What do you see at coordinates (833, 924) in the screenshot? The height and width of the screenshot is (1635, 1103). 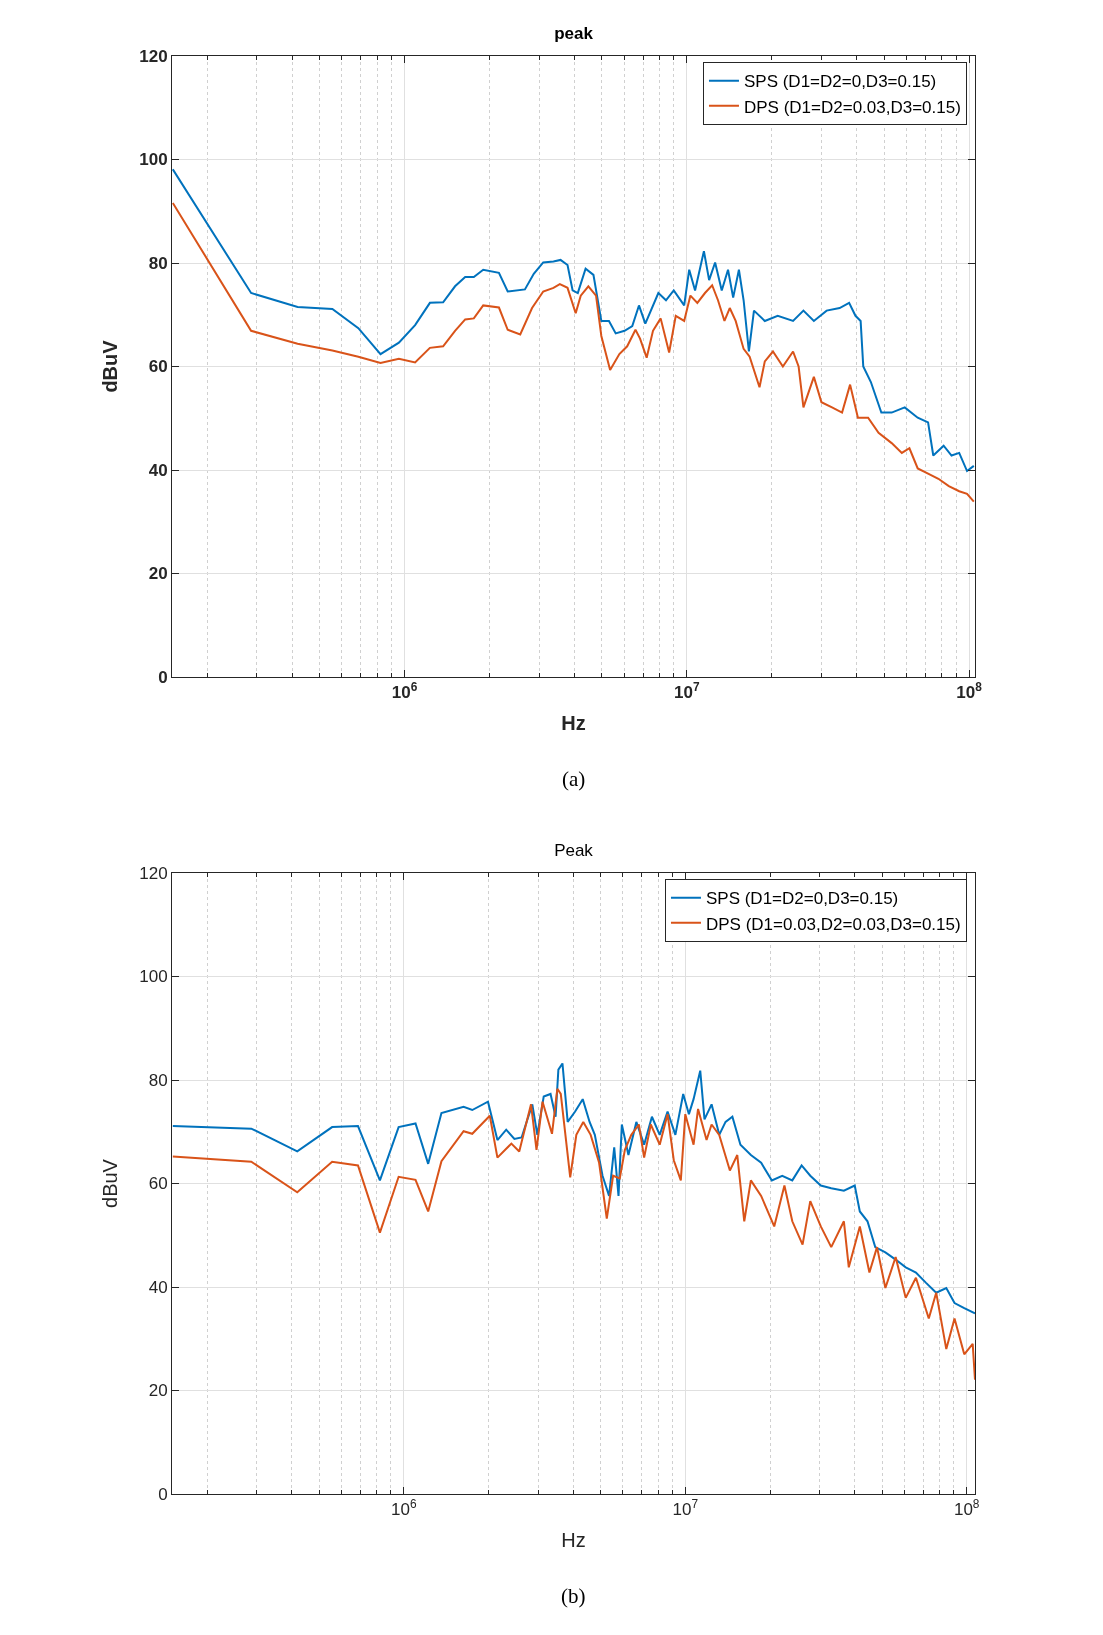 I see `legend-label: DPS (D1=0.03,D2=0.03,D3=0.15)` at bounding box center [833, 924].